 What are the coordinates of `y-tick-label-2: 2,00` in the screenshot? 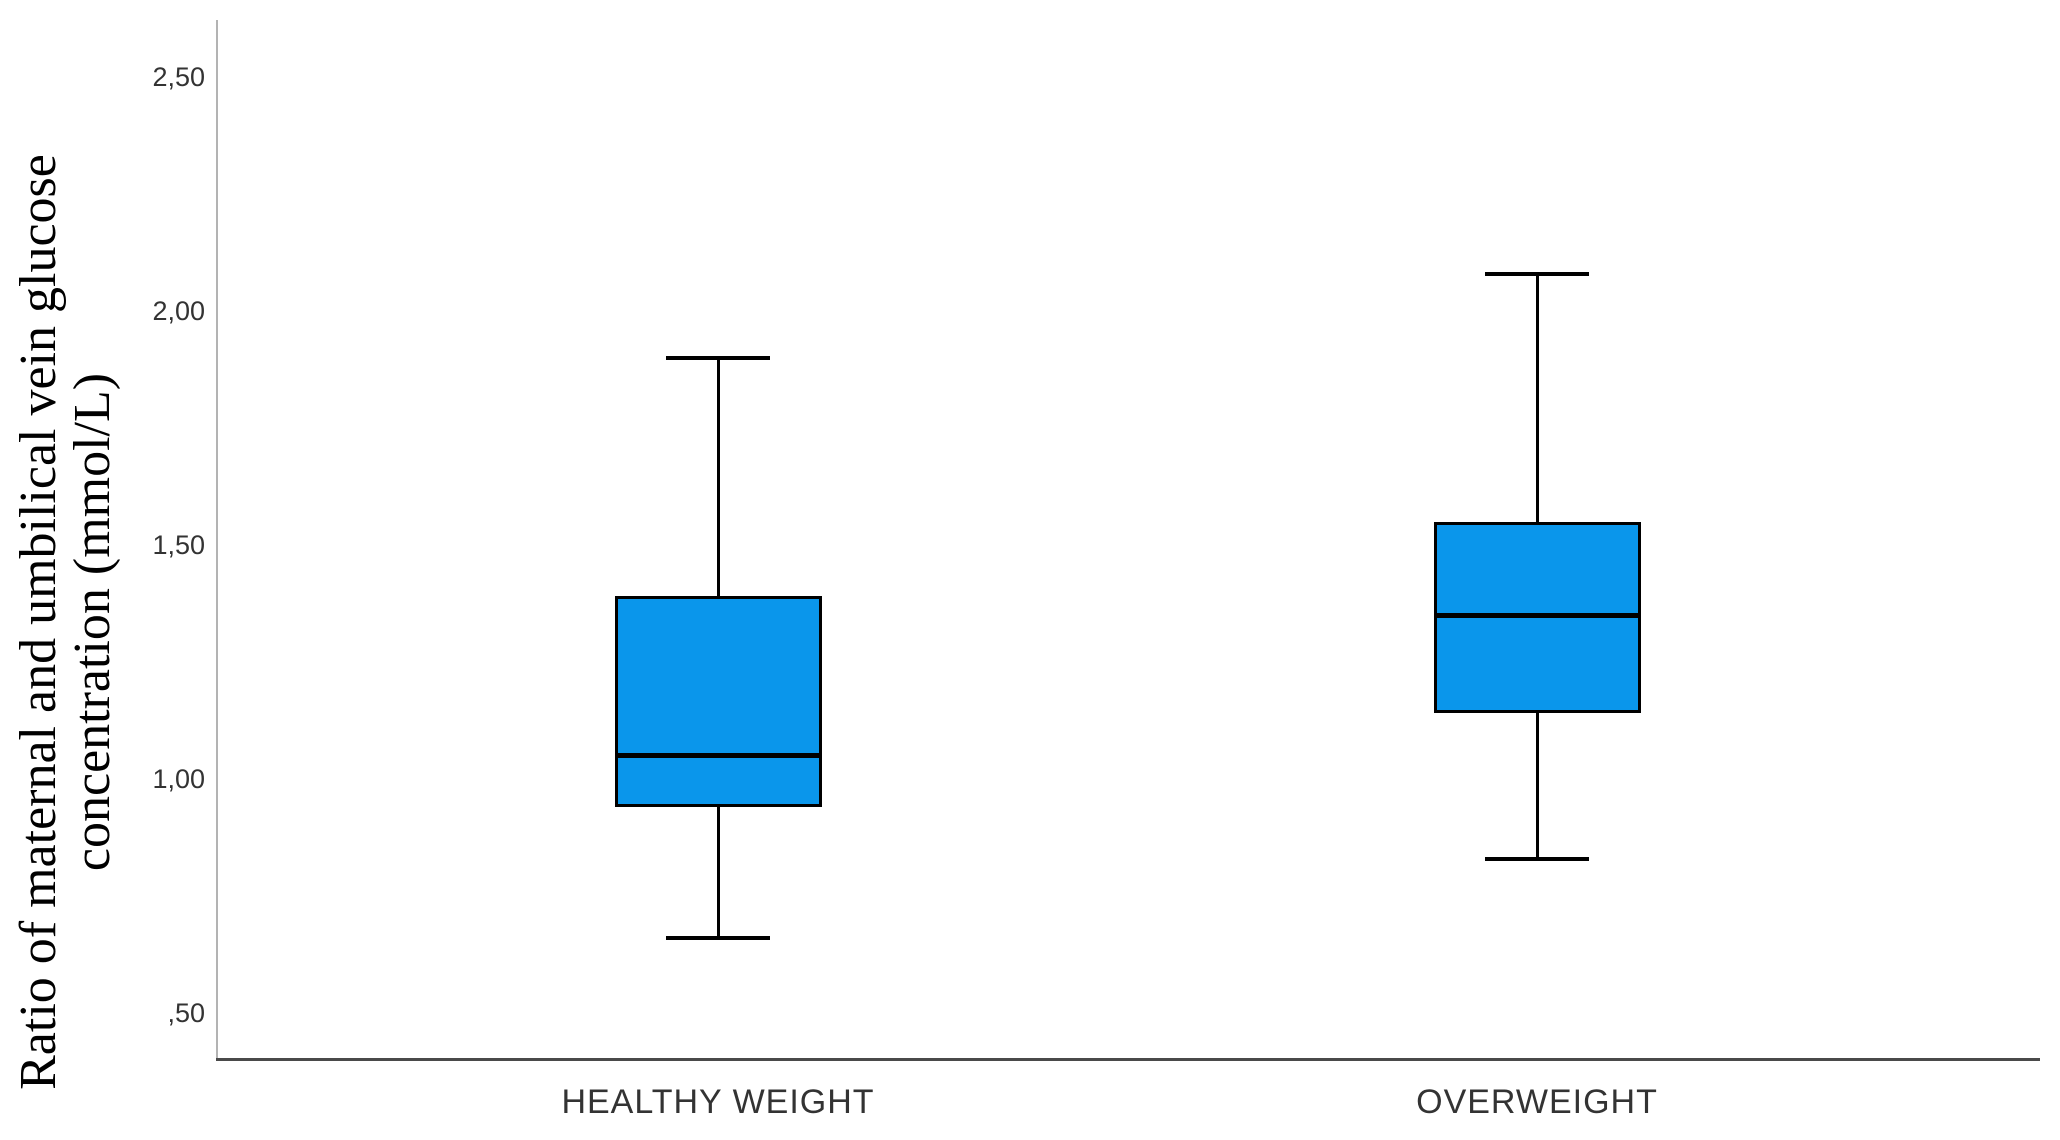 It's located at (178, 311).